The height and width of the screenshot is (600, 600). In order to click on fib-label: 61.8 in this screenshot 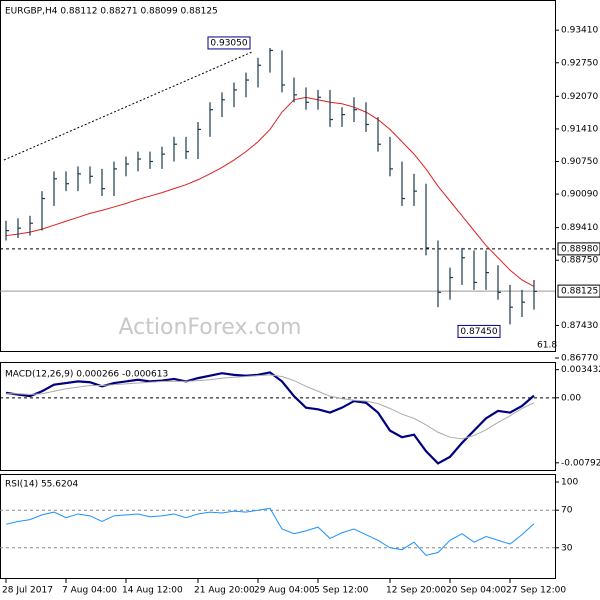, I will do `click(547, 346)`.